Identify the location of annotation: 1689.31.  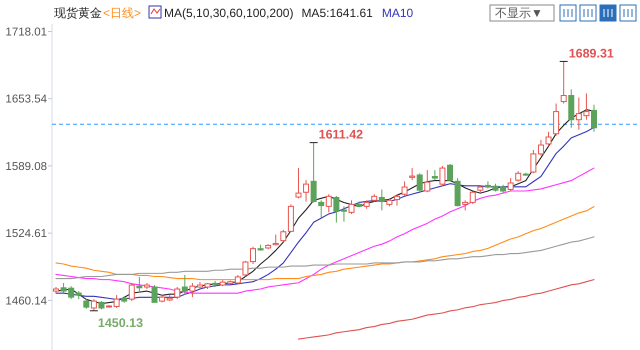
(591, 53).